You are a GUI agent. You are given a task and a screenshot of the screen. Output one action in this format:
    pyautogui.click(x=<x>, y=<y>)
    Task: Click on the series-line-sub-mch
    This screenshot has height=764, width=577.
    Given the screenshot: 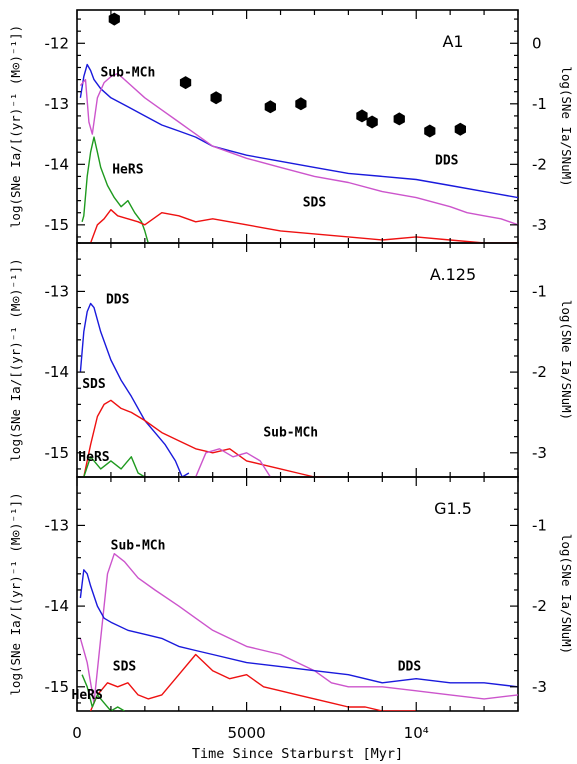 What is the action you would take?
    pyautogui.click(x=233, y=462)
    